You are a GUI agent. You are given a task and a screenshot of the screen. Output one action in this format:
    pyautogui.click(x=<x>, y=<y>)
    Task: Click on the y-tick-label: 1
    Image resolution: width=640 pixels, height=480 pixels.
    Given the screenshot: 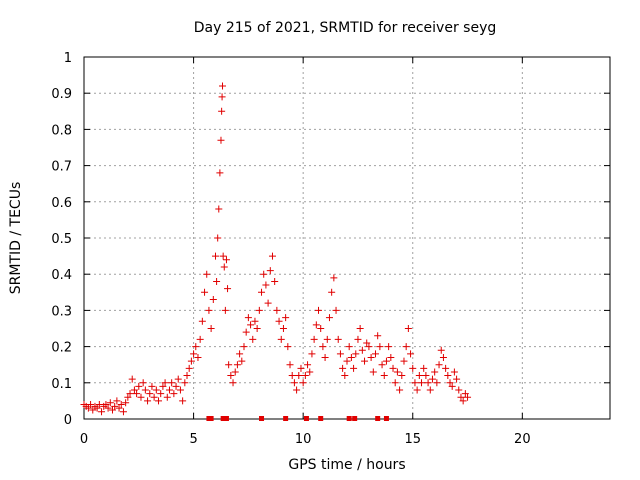 What is the action you would take?
    pyautogui.click(x=68, y=58)
    